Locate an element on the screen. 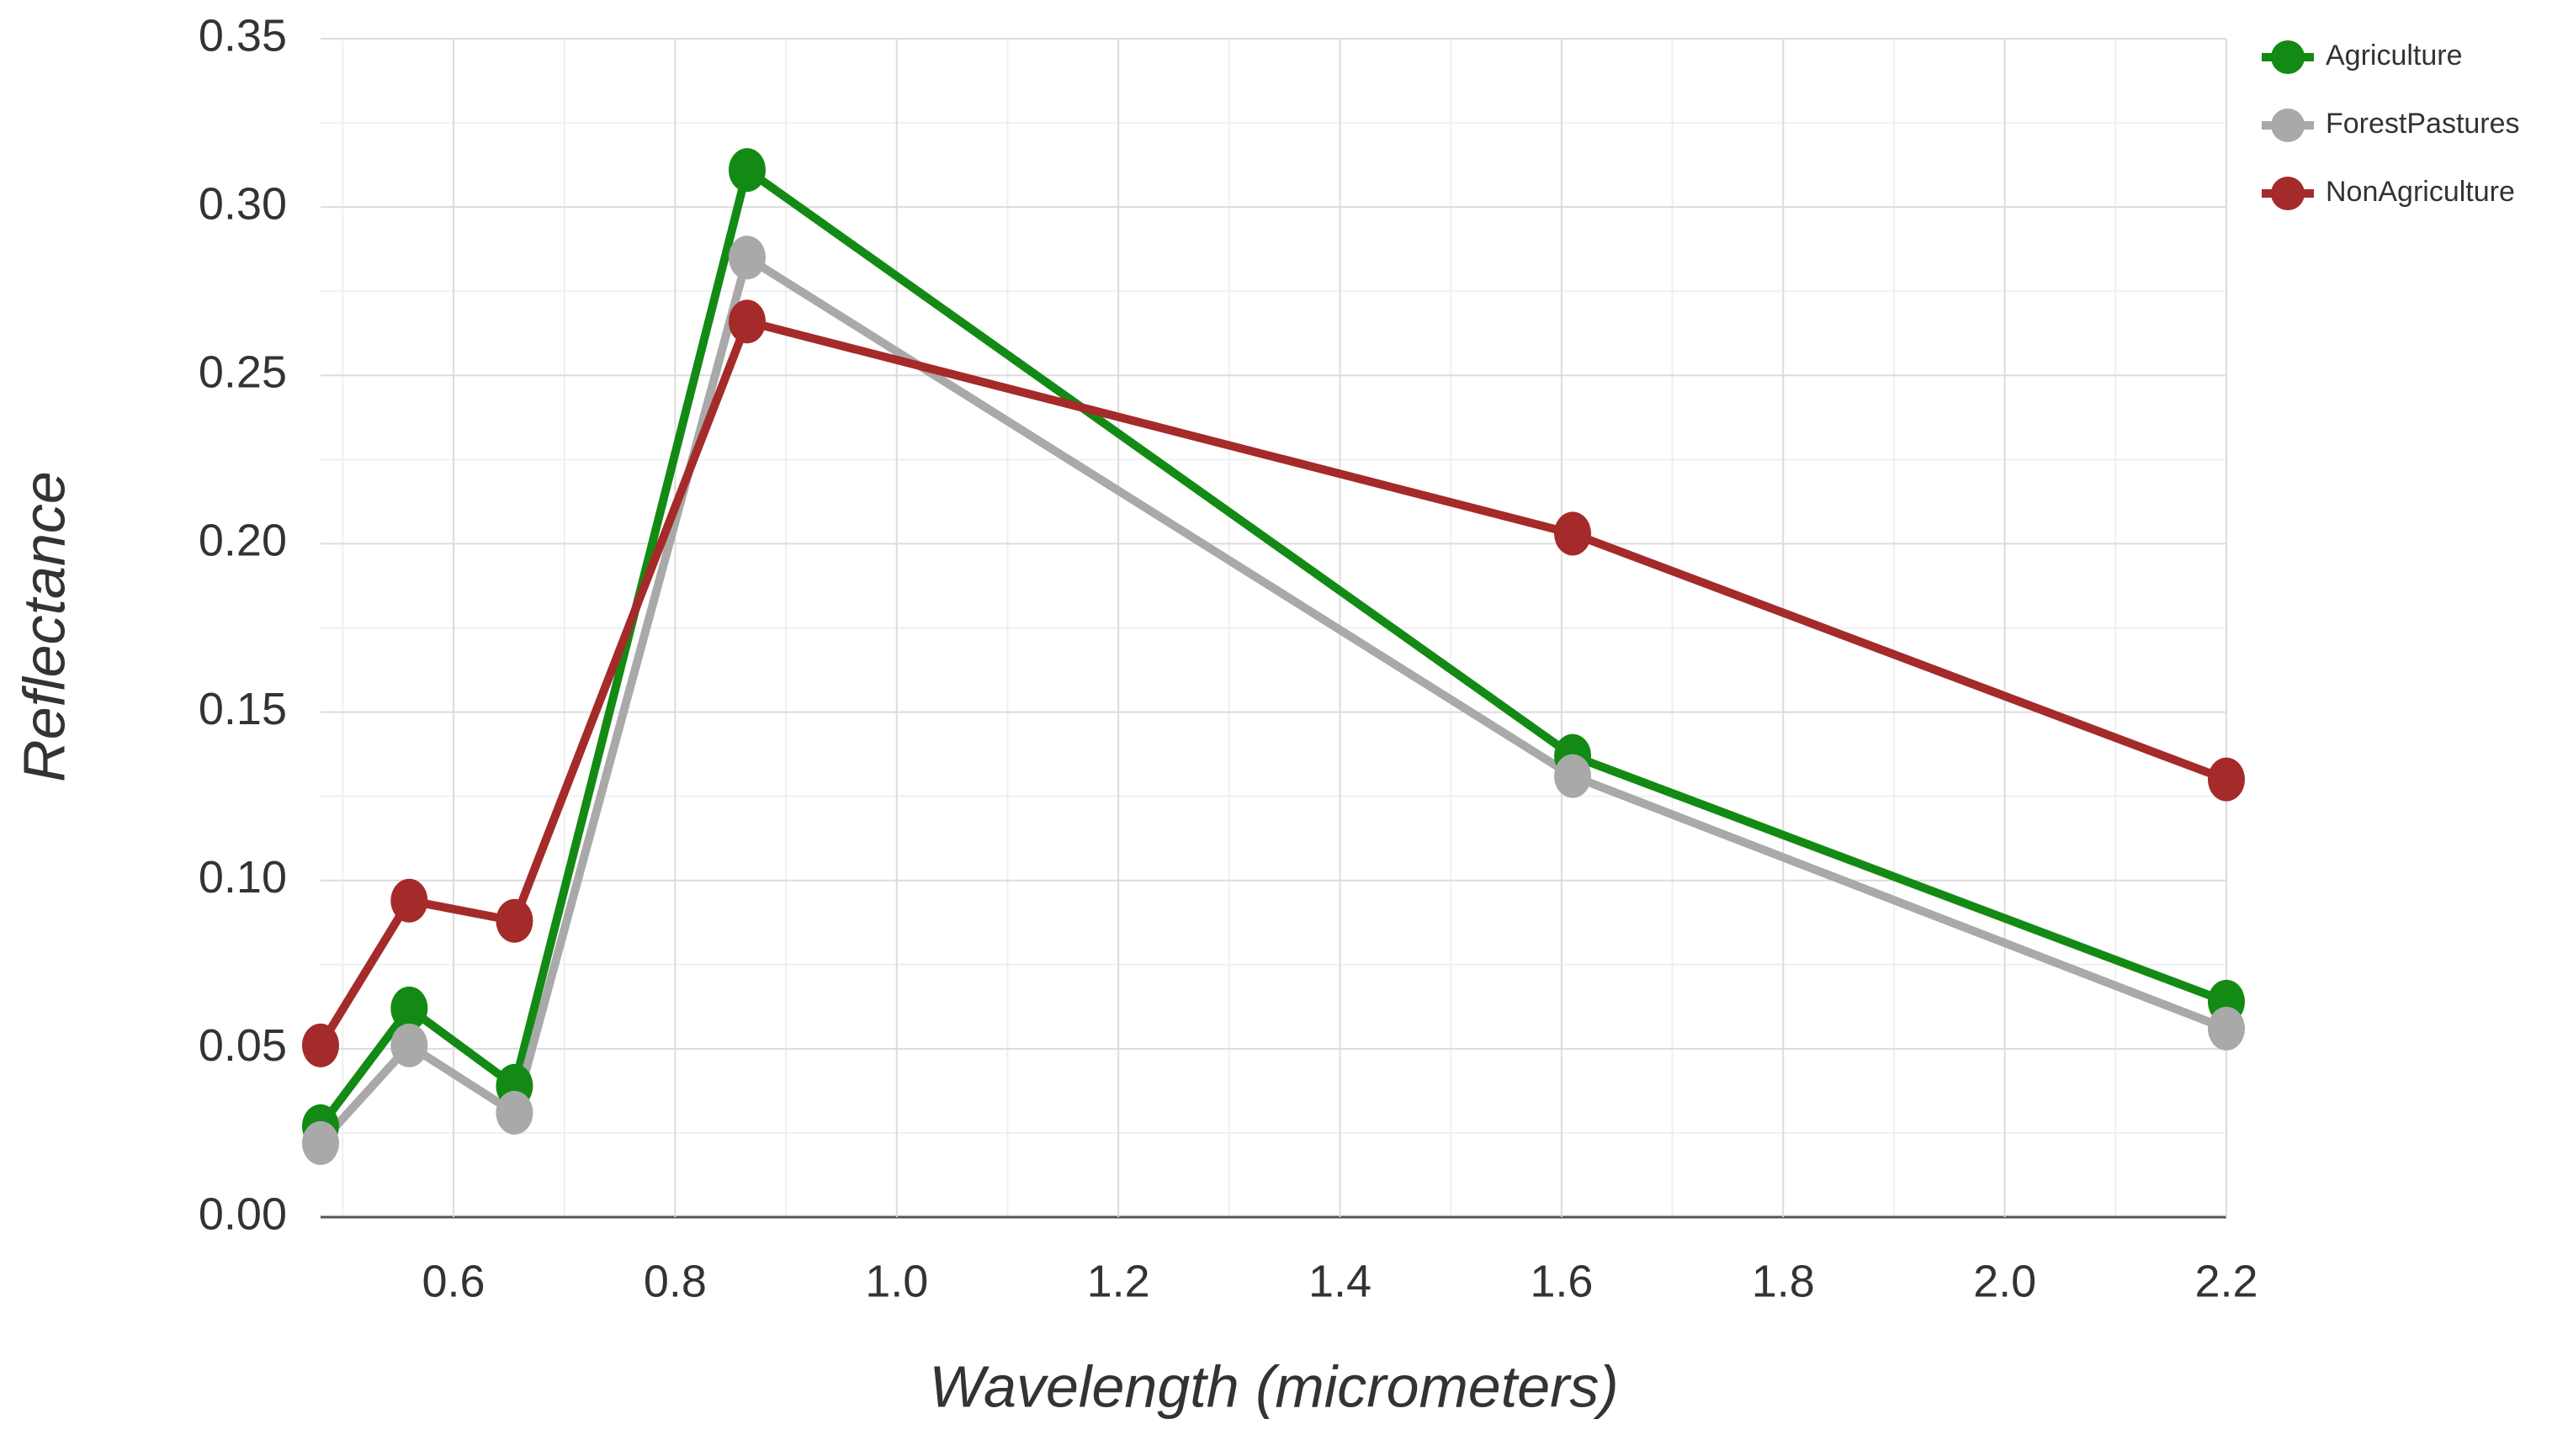  x-tick-label: 2.2 is located at coordinates (2226, 1281).